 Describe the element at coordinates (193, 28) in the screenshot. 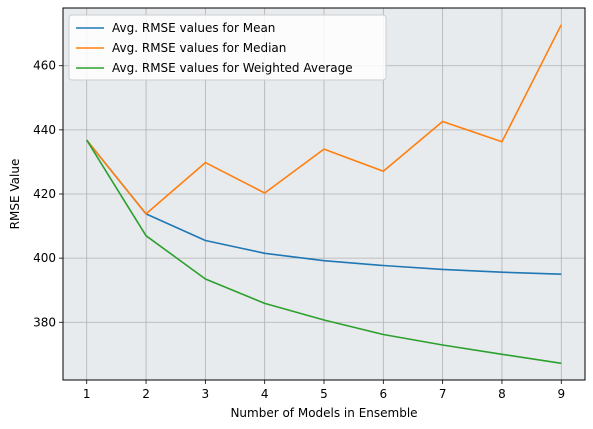

I see `legend-label-1: Avg. RMSE values for Mean` at that location.